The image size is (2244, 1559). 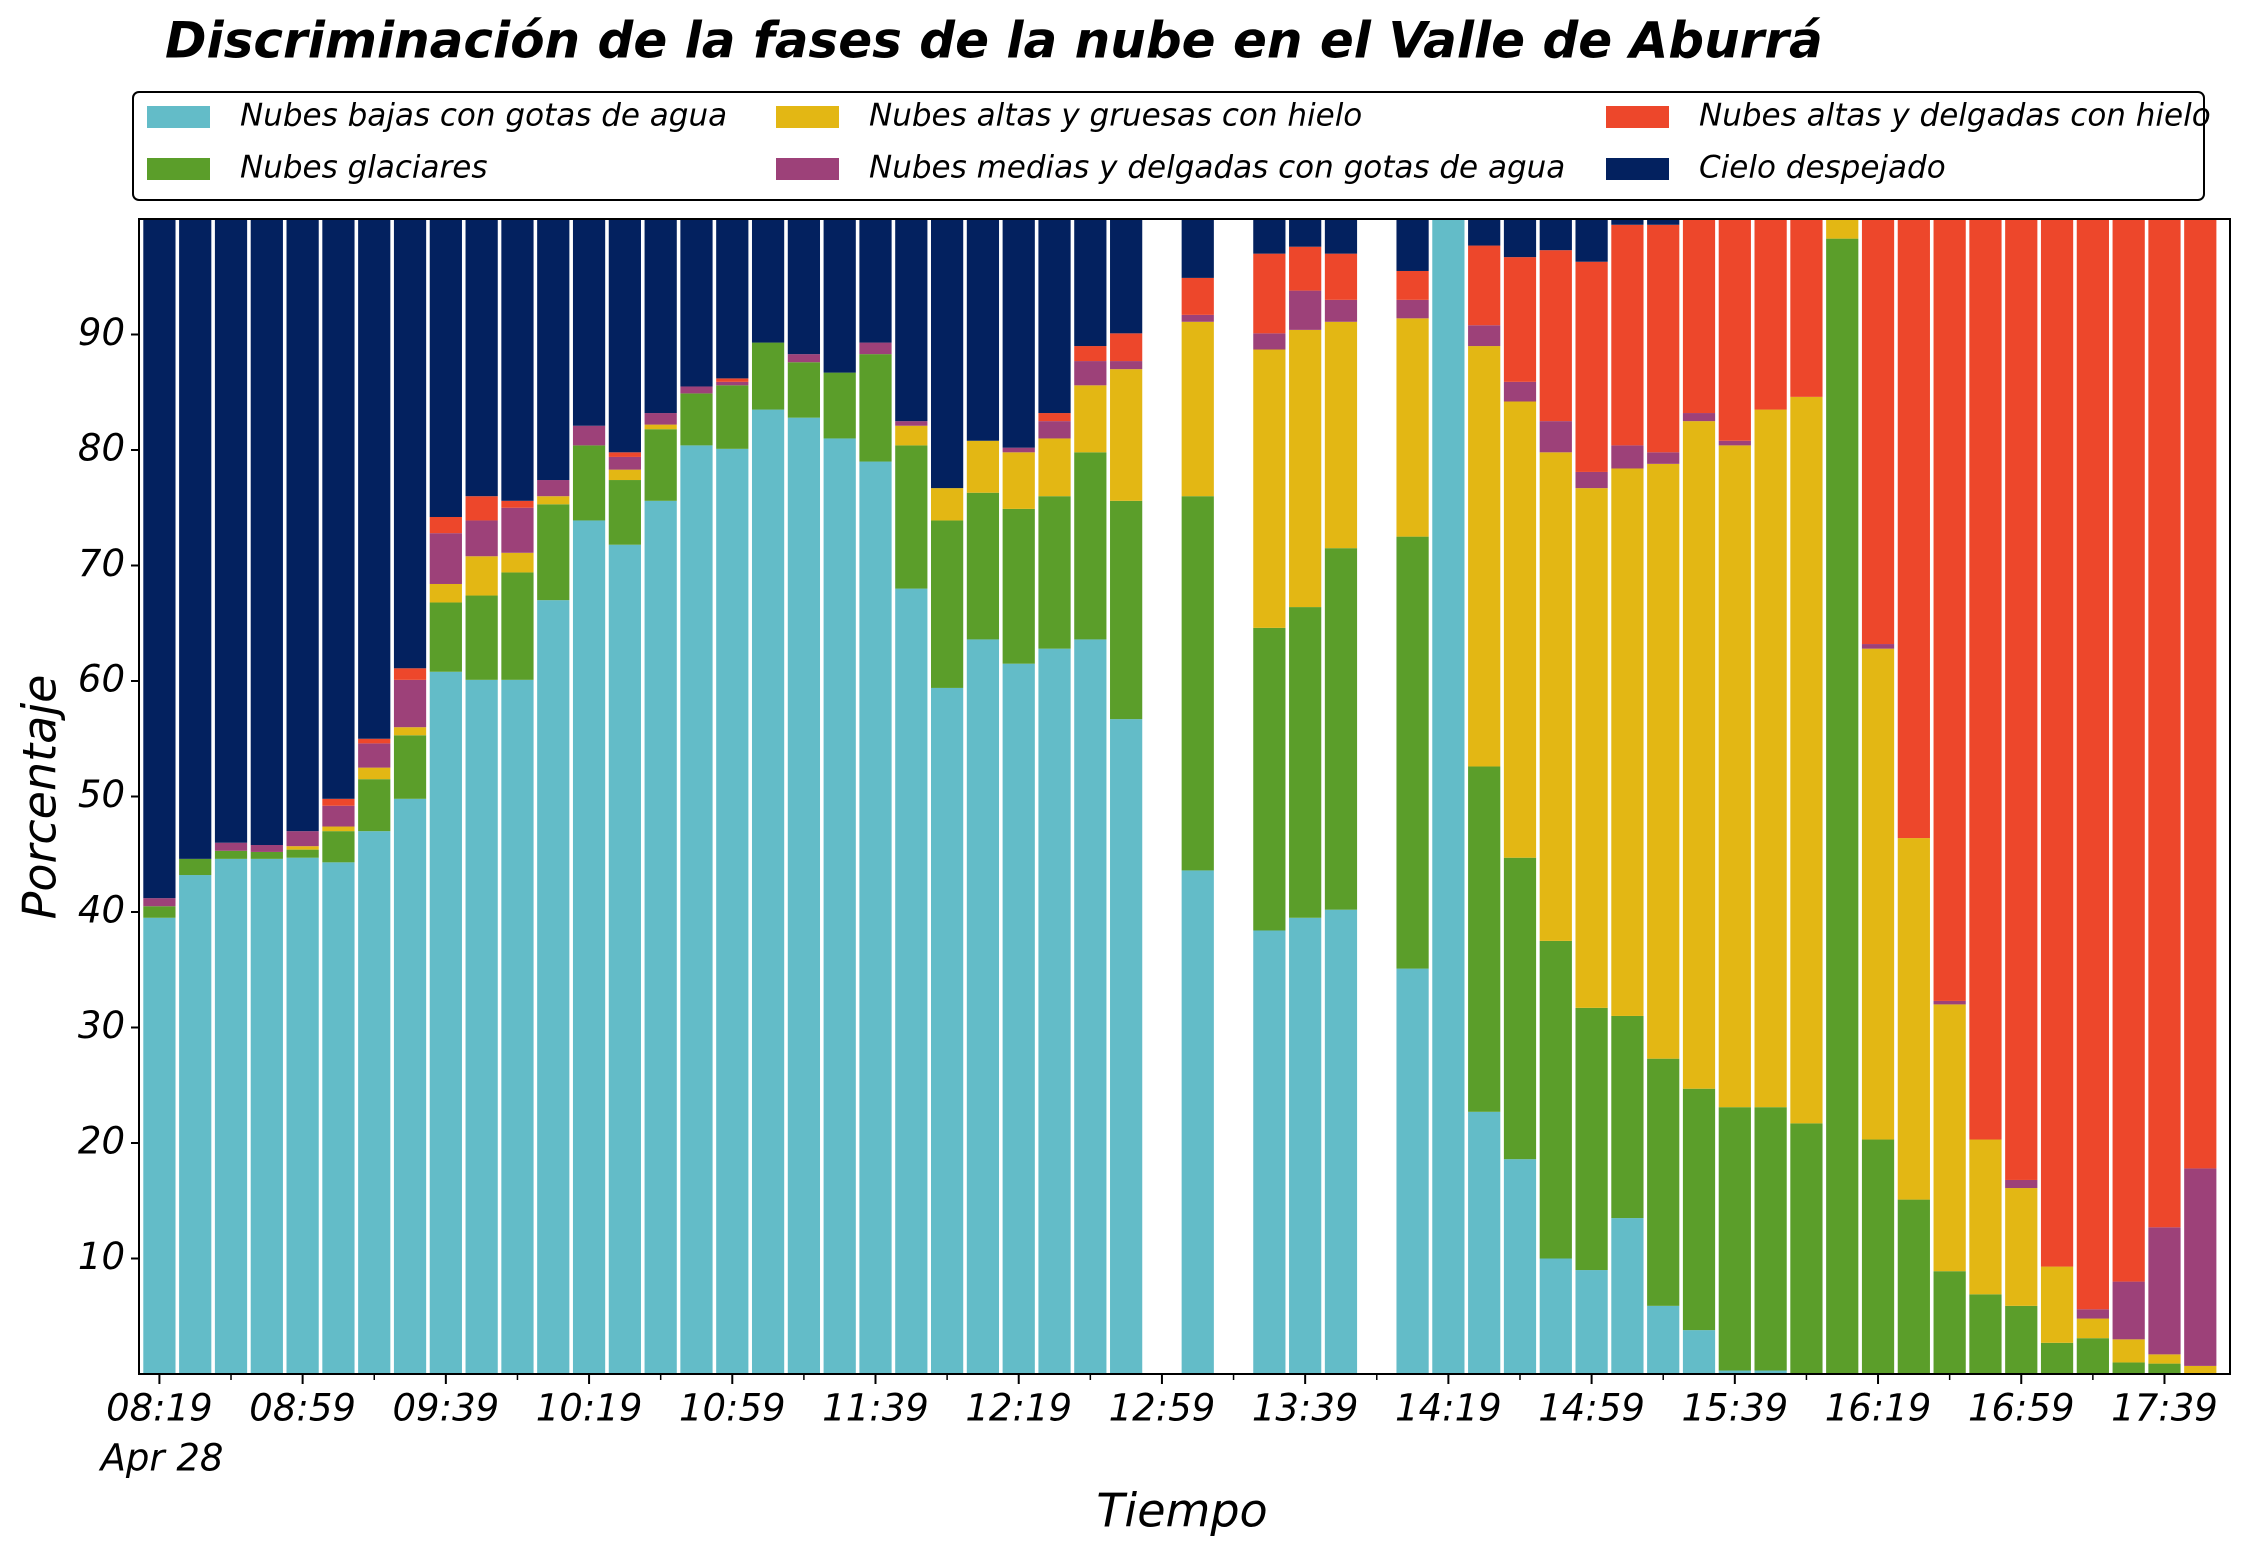 What do you see at coordinates (1734, 1408) in the screenshot?
I see `x-tick-label: 15:39` at bounding box center [1734, 1408].